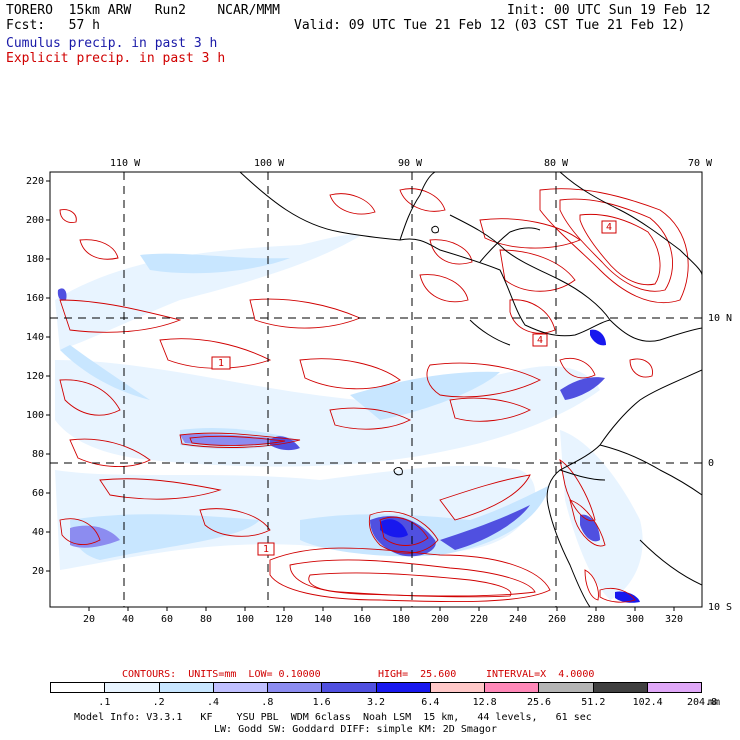 This screenshot has height=740, width=740. What do you see at coordinates (38, 493) in the screenshot?
I see `left-axis-label: 60` at bounding box center [38, 493].